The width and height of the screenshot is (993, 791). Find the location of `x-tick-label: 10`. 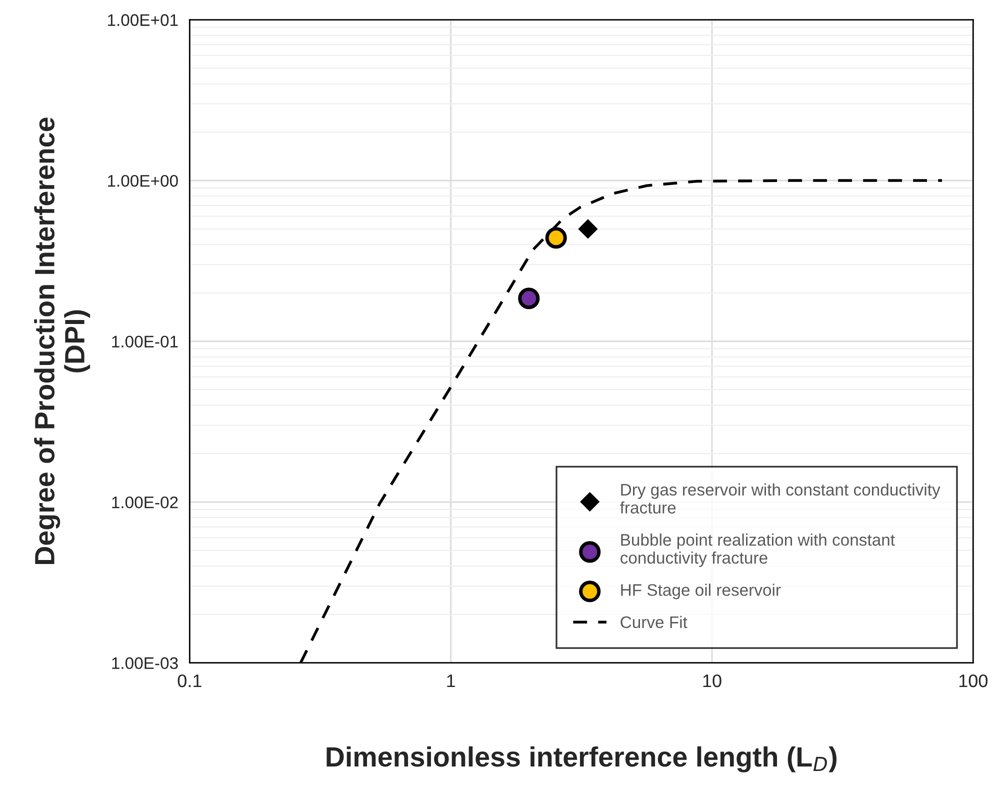

x-tick-label: 10 is located at coordinates (712, 681).